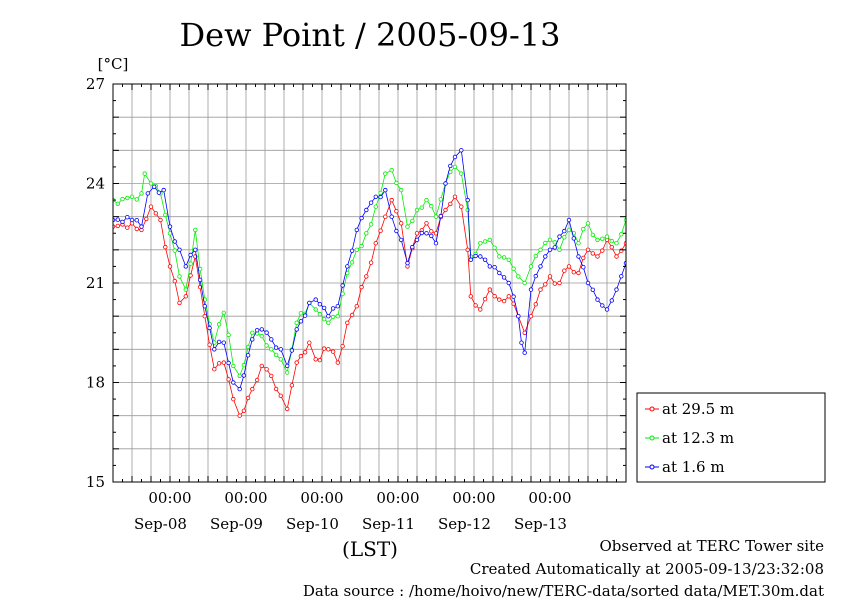 The image size is (842, 600). I want to click on footer-site-note: Observed at TERC Tower site, so click(711, 546).